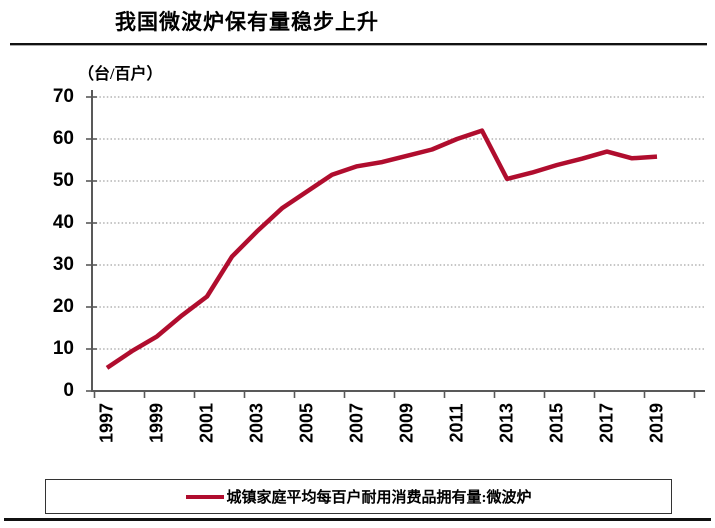 This screenshot has width=715, height=528. I want to click on x-axis-tick-label: 1997, so click(106, 423).